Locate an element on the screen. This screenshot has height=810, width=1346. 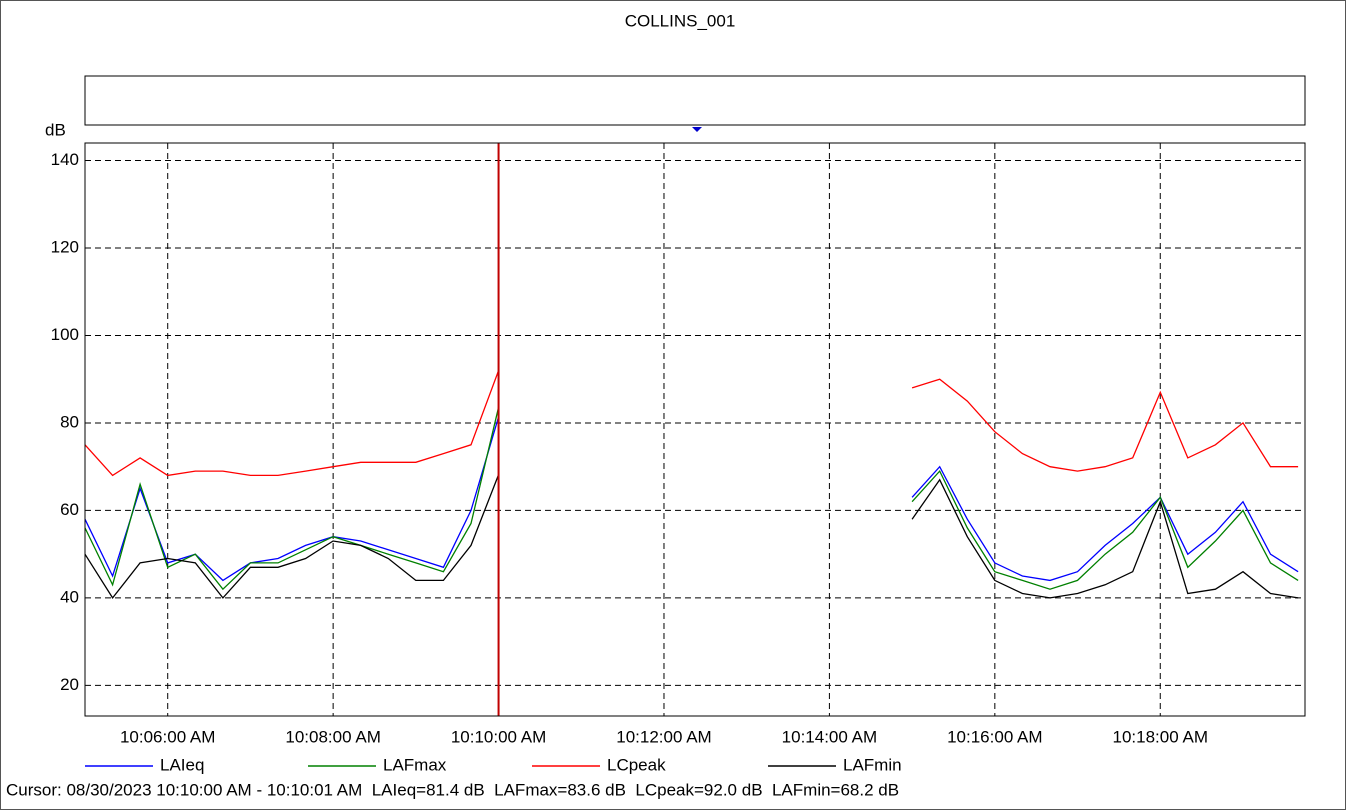
y-tick-label: 120 is located at coordinates (65, 246).